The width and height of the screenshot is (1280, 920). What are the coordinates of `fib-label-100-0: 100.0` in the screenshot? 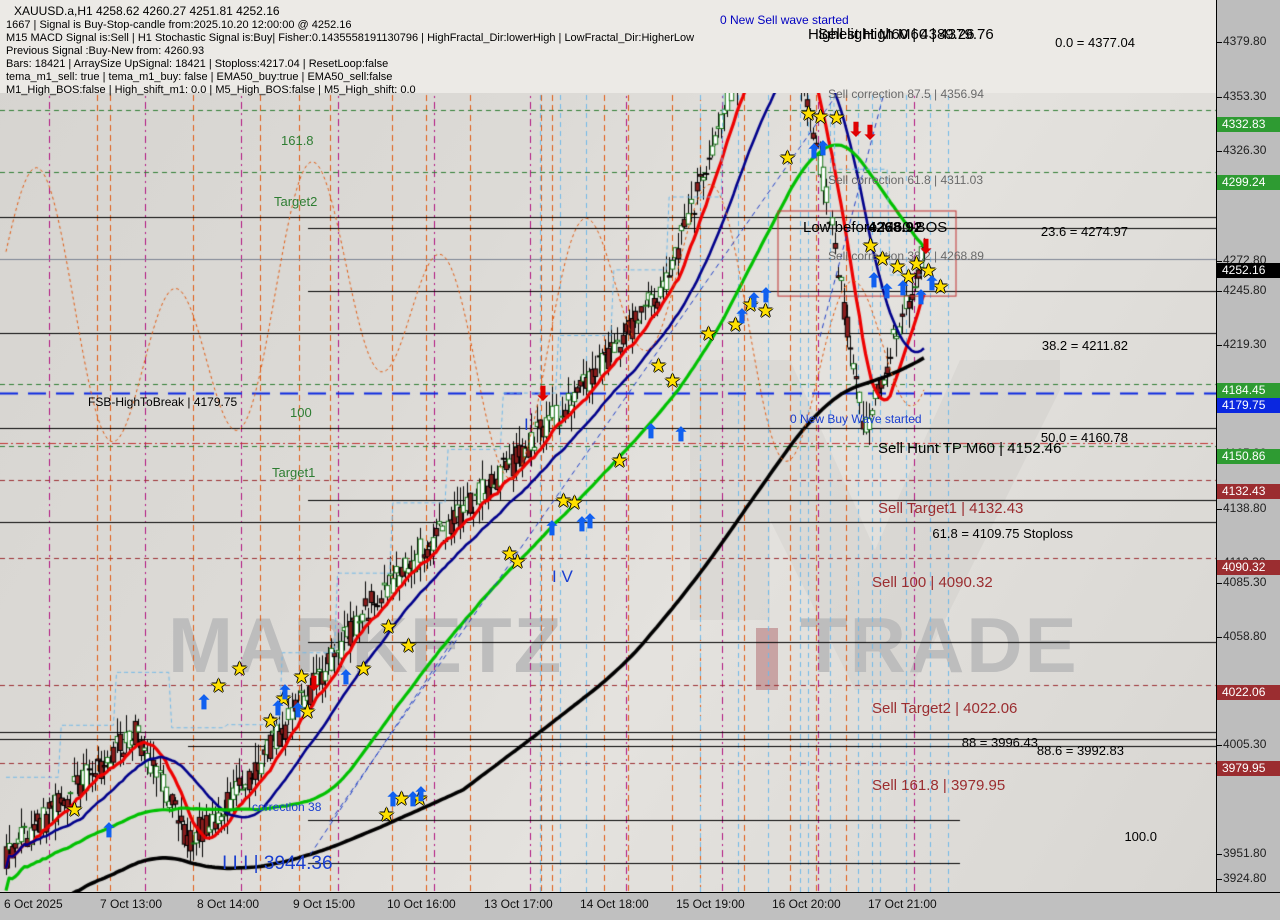 It's located at (1140, 836).